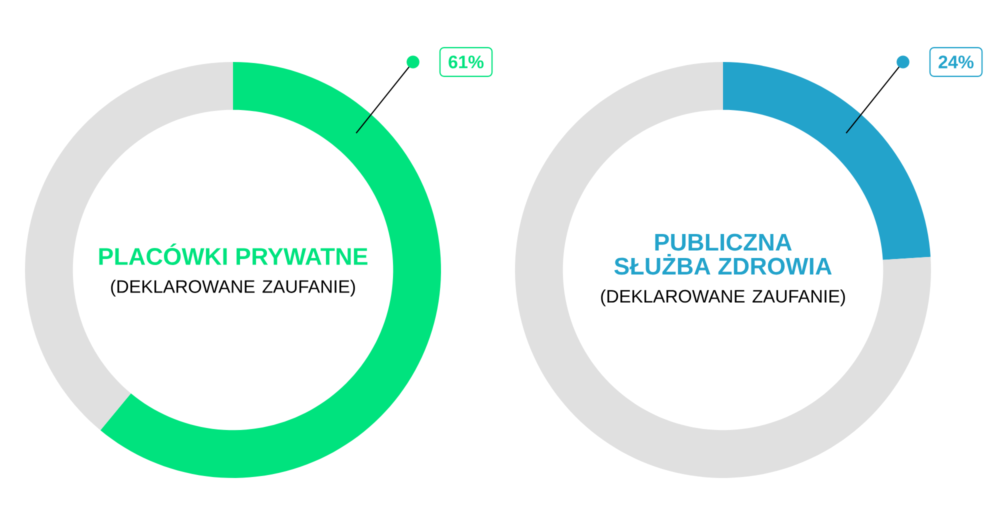 The image size is (1000, 528). I want to click on data-label: 24%, so click(956, 62).